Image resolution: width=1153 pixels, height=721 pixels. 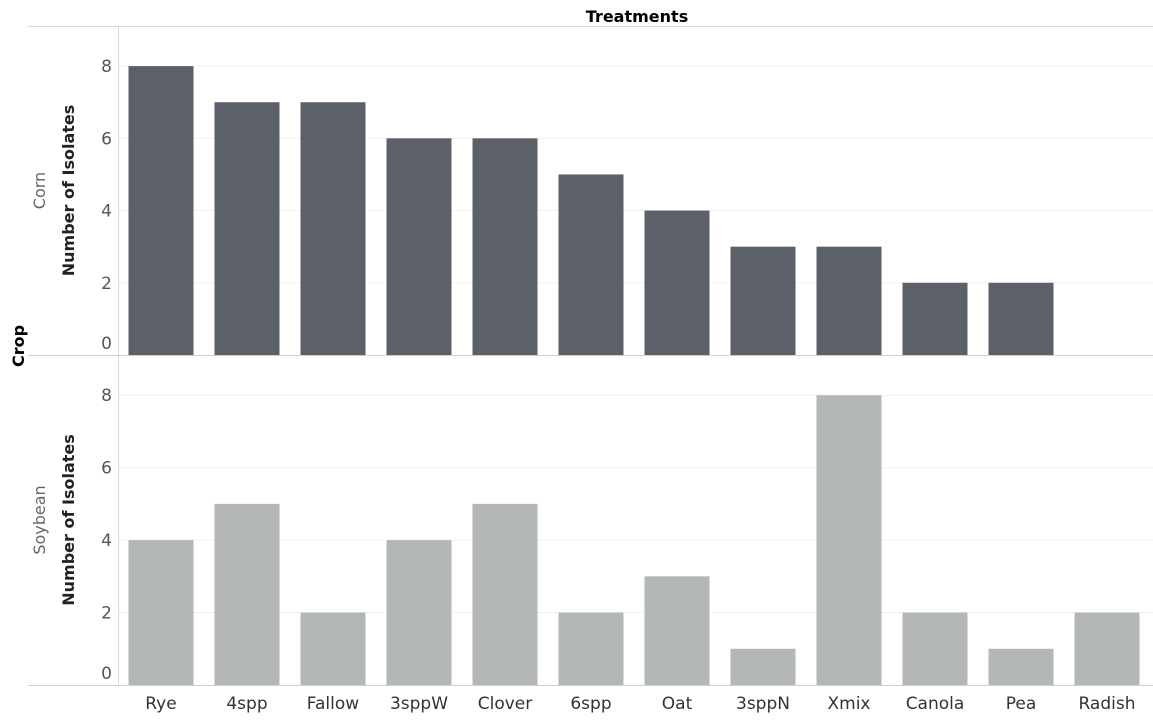 What do you see at coordinates (935, 704) in the screenshot?
I see `x-tick-label: Canola` at bounding box center [935, 704].